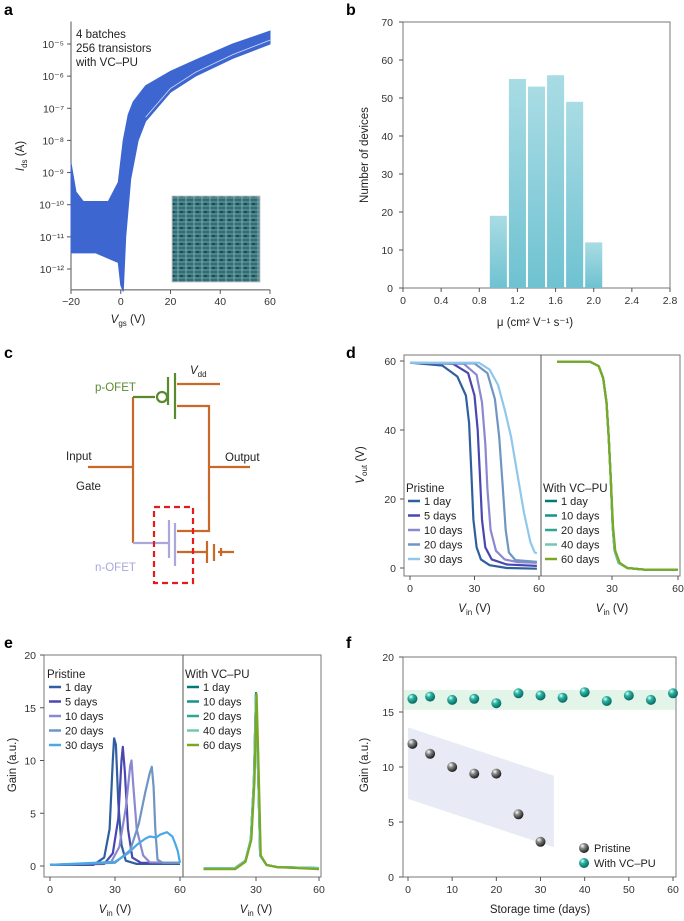  Describe the element at coordinates (8, 353) in the screenshot. I see `panel-letter-c: c` at that location.